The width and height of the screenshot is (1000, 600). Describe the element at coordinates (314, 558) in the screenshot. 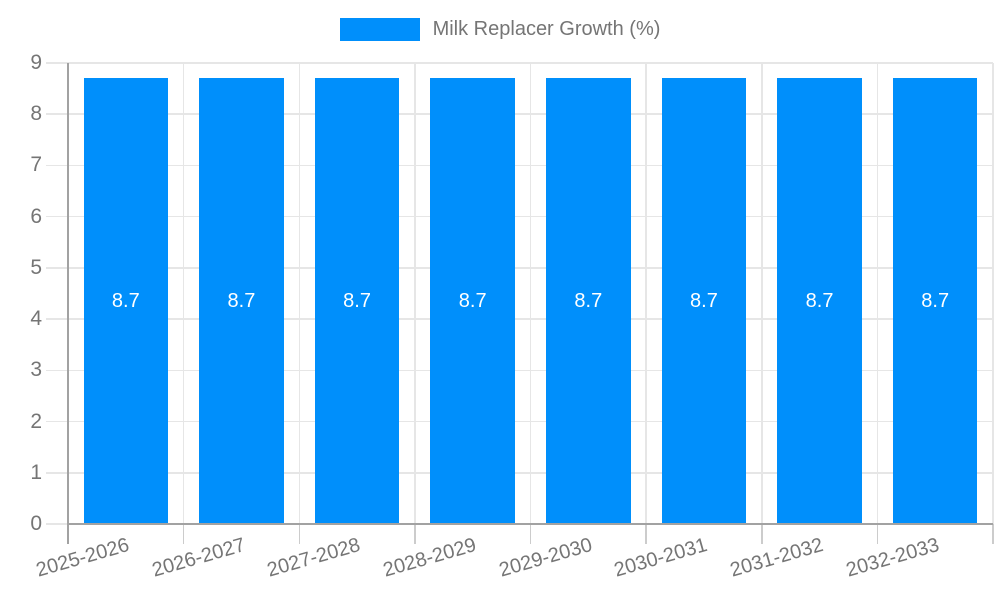

I see `x-axis-label: 2027-2028` at that location.